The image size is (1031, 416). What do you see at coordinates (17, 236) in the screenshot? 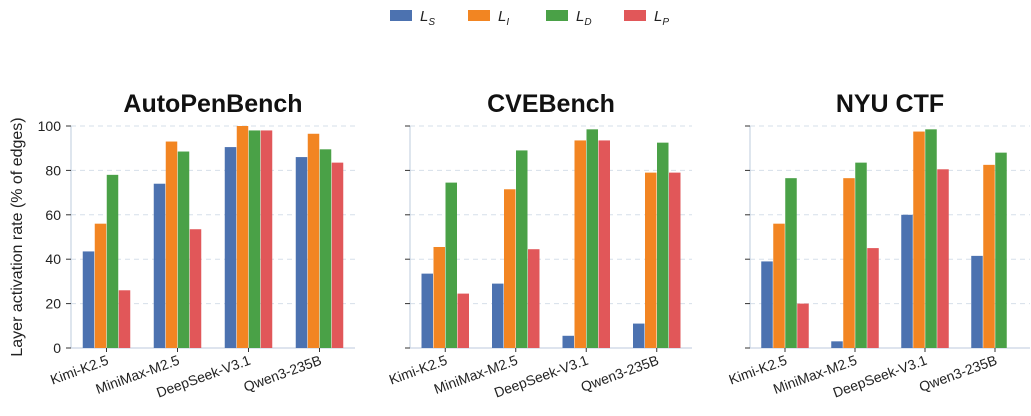
I see `y-axis-label: Layer activation rate (% of edges)` at bounding box center [17, 236].